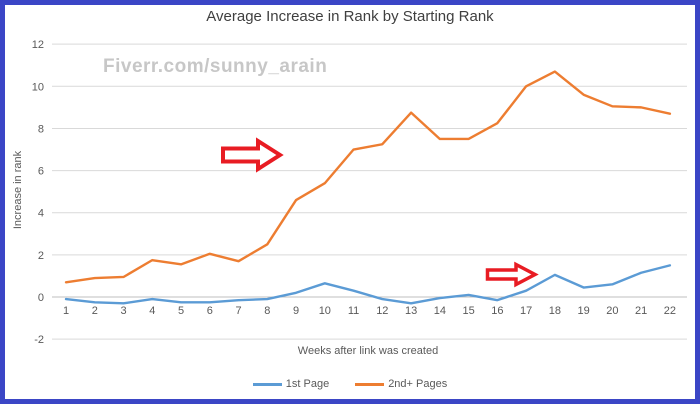 This screenshot has width=700, height=404. I want to click on x-tick-label: 1, so click(66, 311).